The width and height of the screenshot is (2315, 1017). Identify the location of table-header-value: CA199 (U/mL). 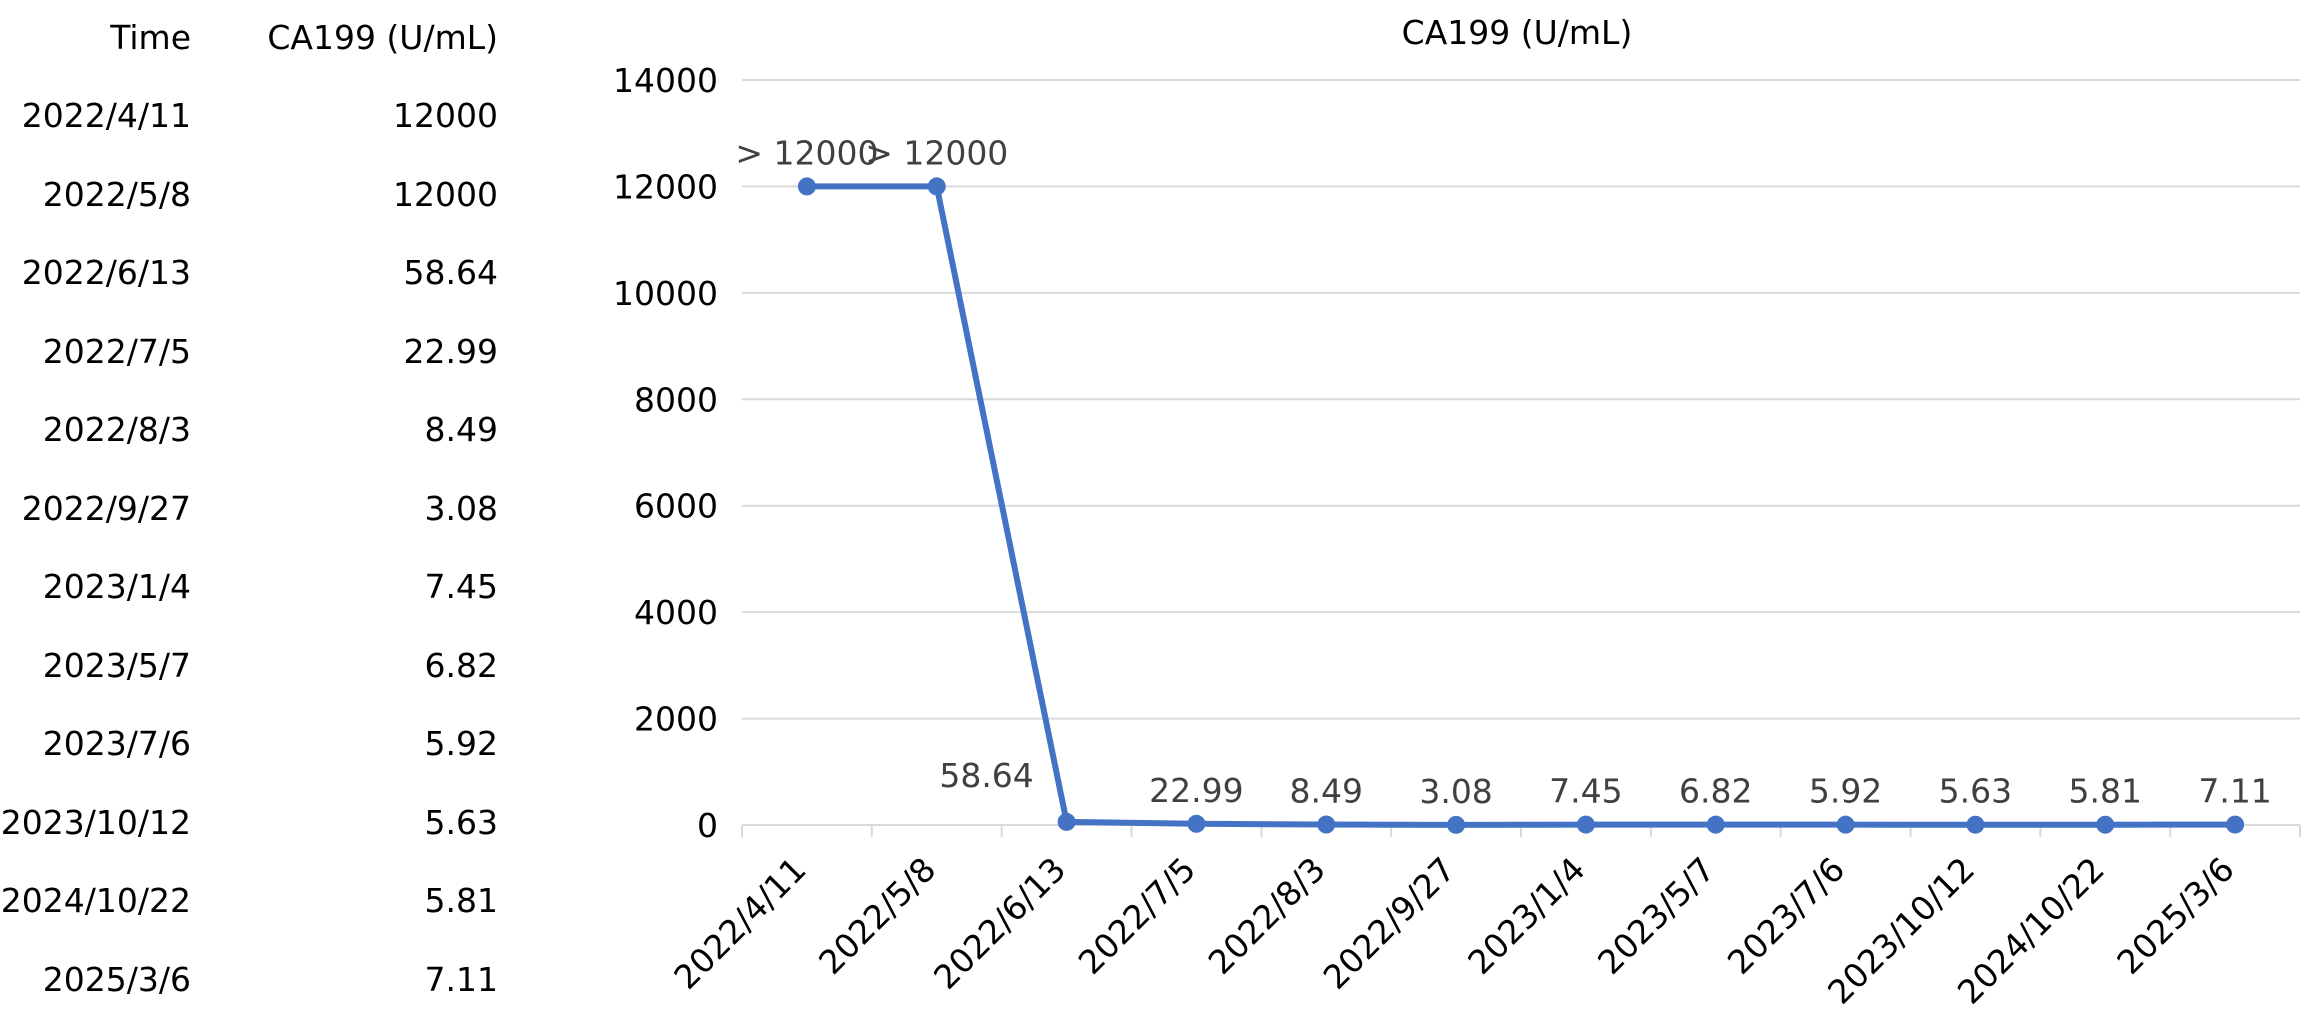
(382, 37).